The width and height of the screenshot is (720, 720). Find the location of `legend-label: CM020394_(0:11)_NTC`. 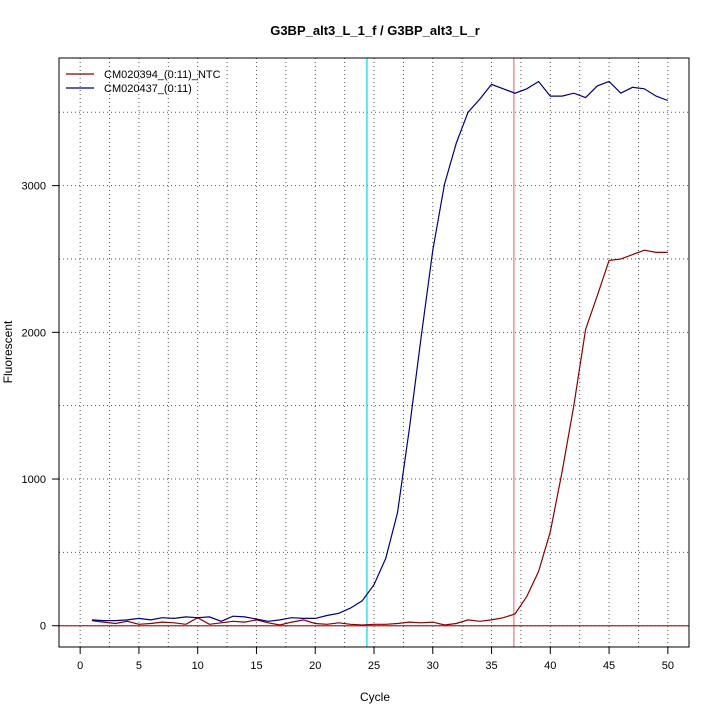

legend-label: CM020394_(0:11)_NTC is located at coordinates (162, 75).